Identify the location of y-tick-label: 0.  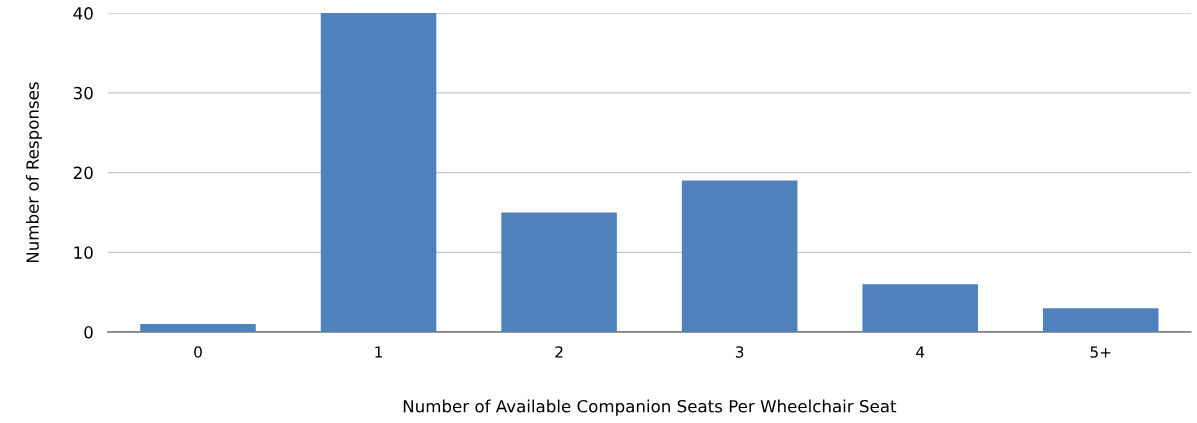
(88, 332).